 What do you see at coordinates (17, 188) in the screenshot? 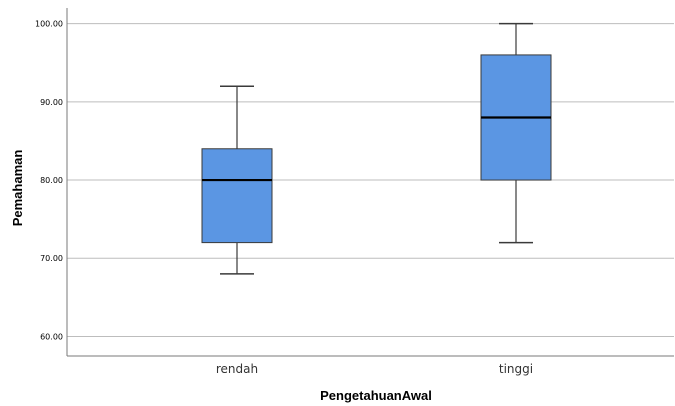
I see `y-axis-title: Pemahaman` at bounding box center [17, 188].